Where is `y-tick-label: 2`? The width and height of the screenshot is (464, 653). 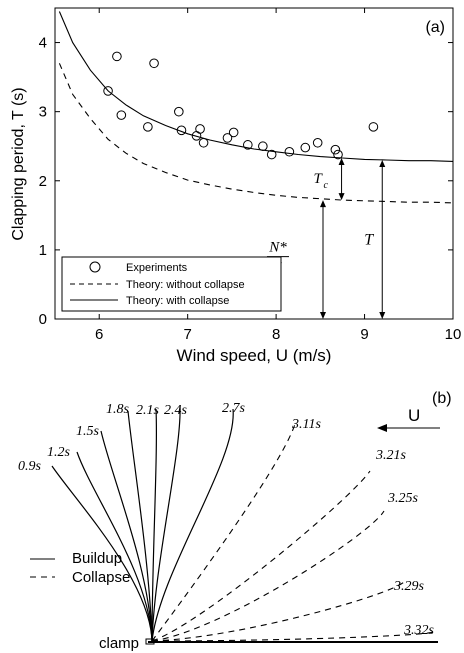
y-tick-label: 2 is located at coordinates (43, 181).